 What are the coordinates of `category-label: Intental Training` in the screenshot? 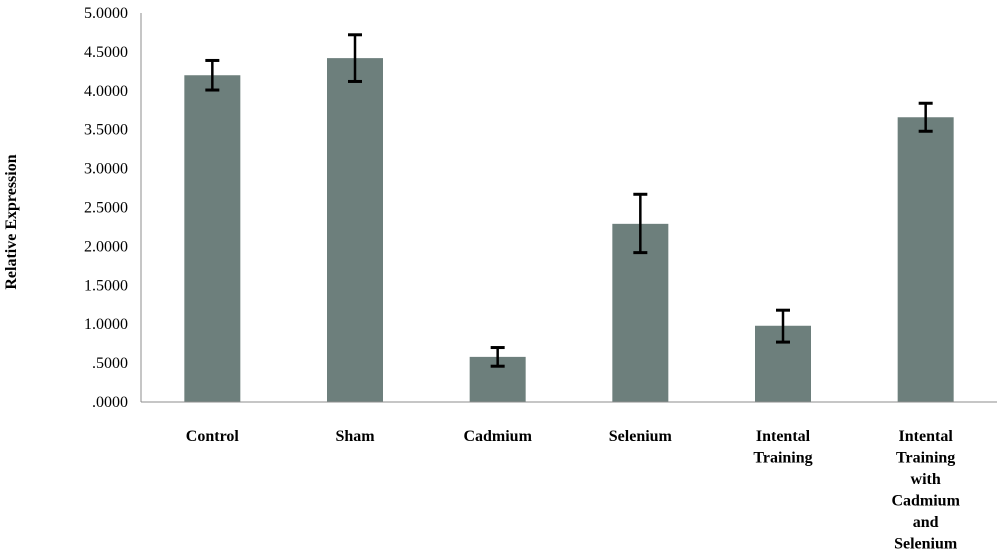 It's located at (782, 447).